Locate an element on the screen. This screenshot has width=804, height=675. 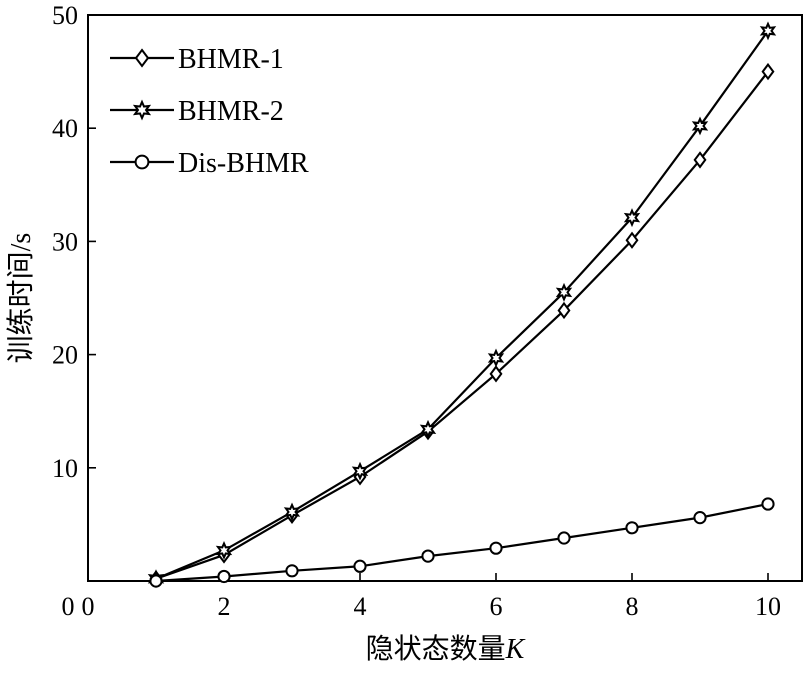
x-axis-label: 隐状态数量K is located at coordinates (446, 649).